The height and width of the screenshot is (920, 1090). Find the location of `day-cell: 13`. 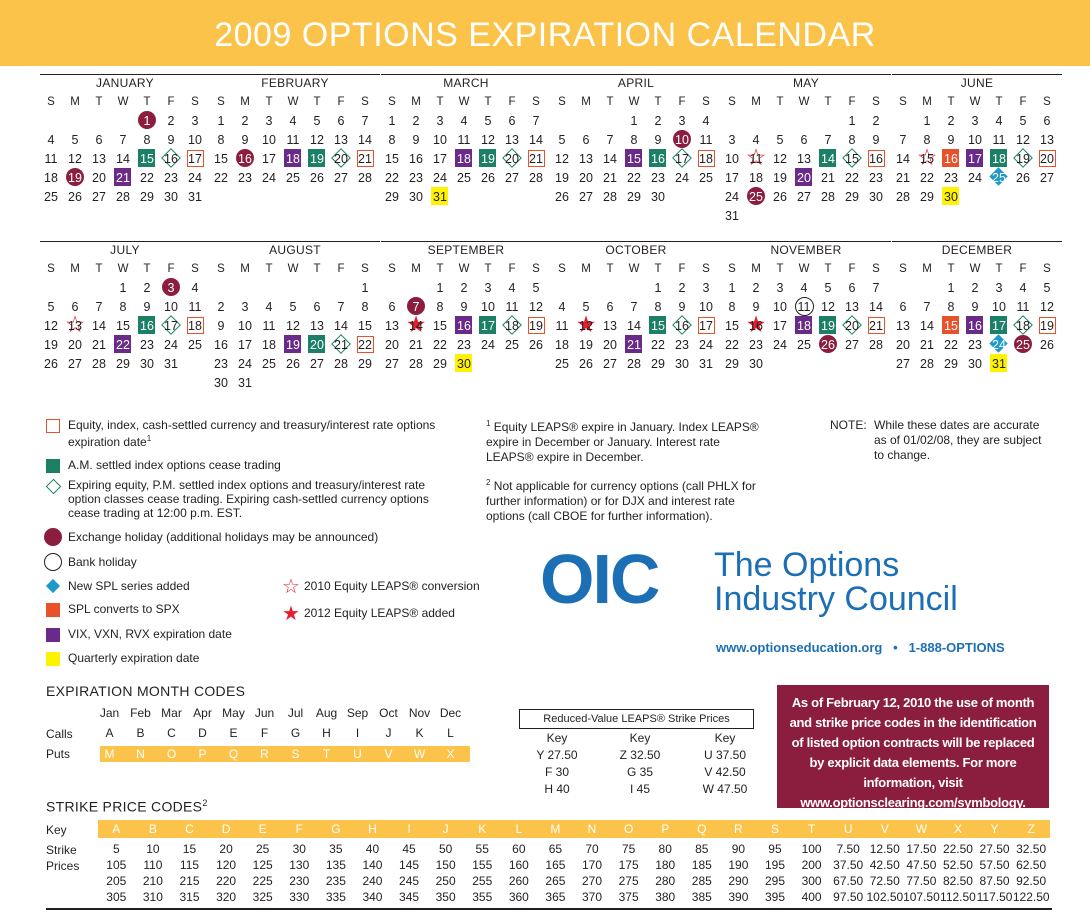

day-cell: 13 is located at coordinates (99, 158).